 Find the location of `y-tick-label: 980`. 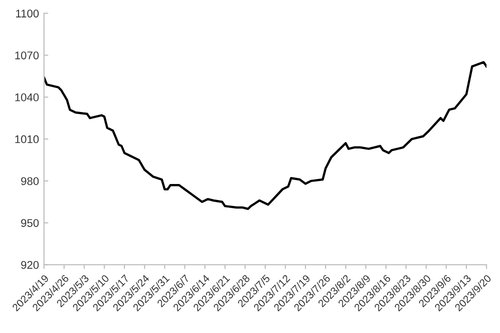

y-tick-label: 980 is located at coordinates (30, 181).